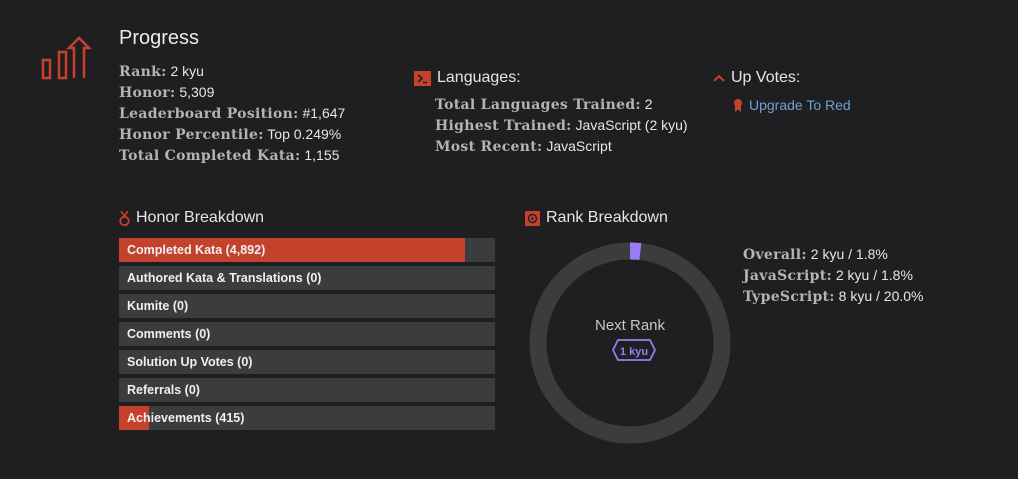  Describe the element at coordinates (322, 155) in the screenshot. I see `completed-value: 1,155` at that location.